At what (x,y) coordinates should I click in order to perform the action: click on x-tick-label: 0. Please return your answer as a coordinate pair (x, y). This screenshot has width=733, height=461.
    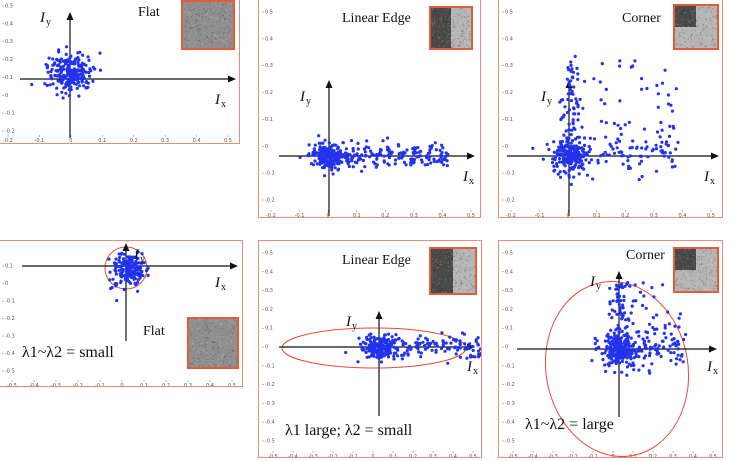
    Looking at the image, I should click on (372, 456).